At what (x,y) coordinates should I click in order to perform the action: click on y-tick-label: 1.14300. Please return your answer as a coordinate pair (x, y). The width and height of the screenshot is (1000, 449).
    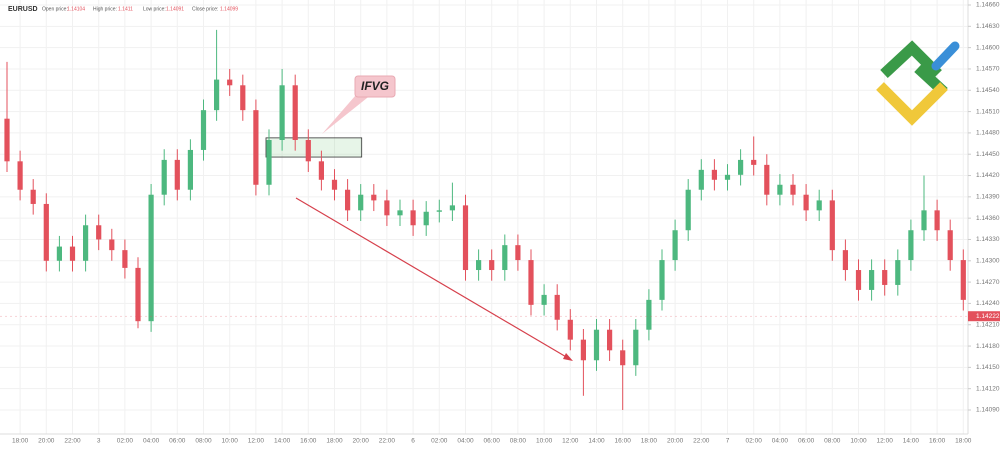
    Looking at the image, I should click on (988, 261).